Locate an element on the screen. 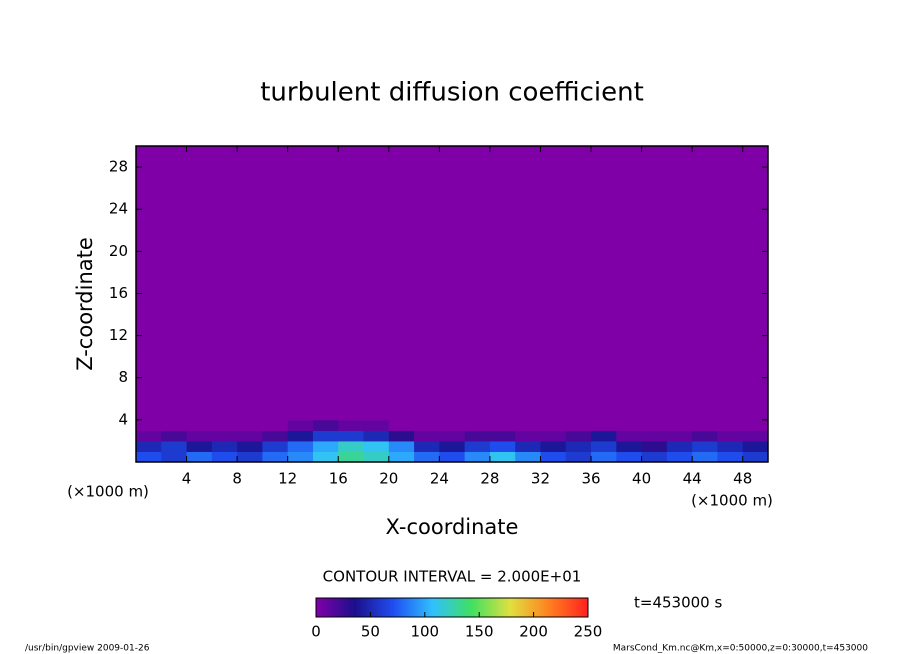 The width and height of the screenshot is (904, 654). x-tick-label: 20 is located at coordinates (388, 479).